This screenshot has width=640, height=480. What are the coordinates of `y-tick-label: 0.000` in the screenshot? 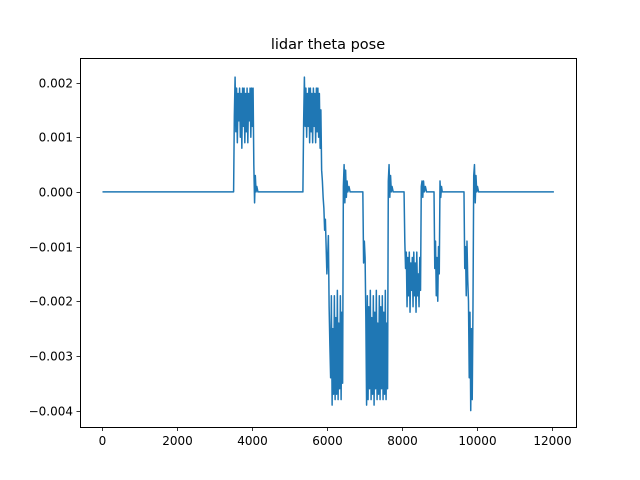 It's located at (56, 193).